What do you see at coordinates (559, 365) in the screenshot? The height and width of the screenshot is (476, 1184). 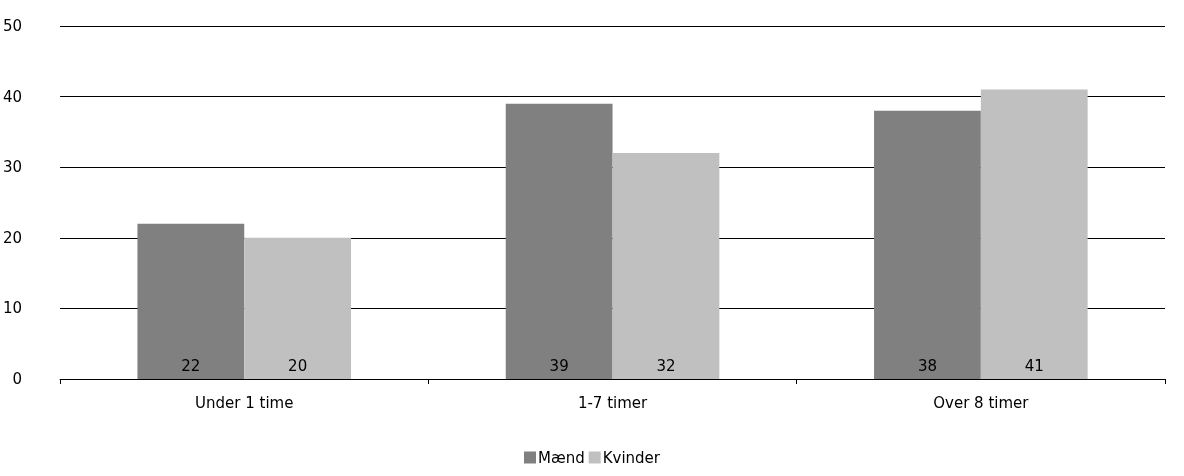 I see `data-label: 39` at bounding box center [559, 365].